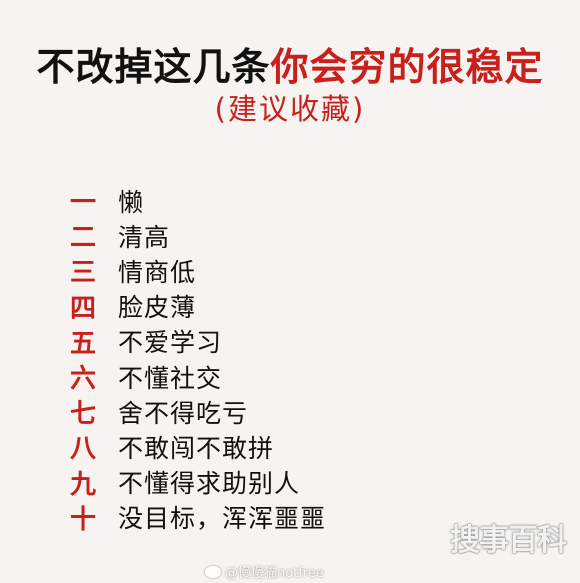 This screenshot has width=580, height=583. Describe the element at coordinates (170, 343) in the screenshot. I see `list-item-text: 不爱学习` at that location.